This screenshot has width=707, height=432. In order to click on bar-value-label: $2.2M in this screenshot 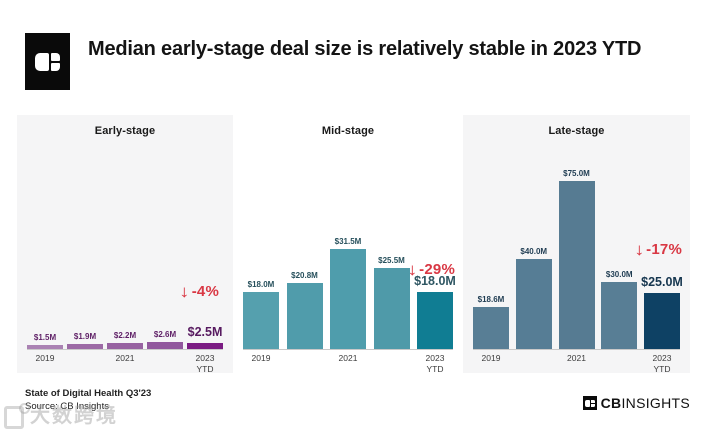, I will do `click(125, 336)`.